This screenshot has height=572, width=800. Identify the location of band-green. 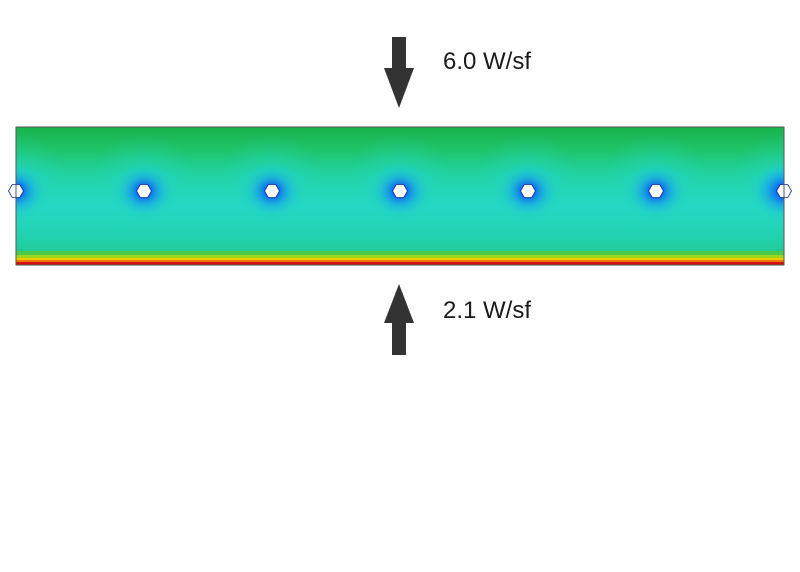
(400, 253).